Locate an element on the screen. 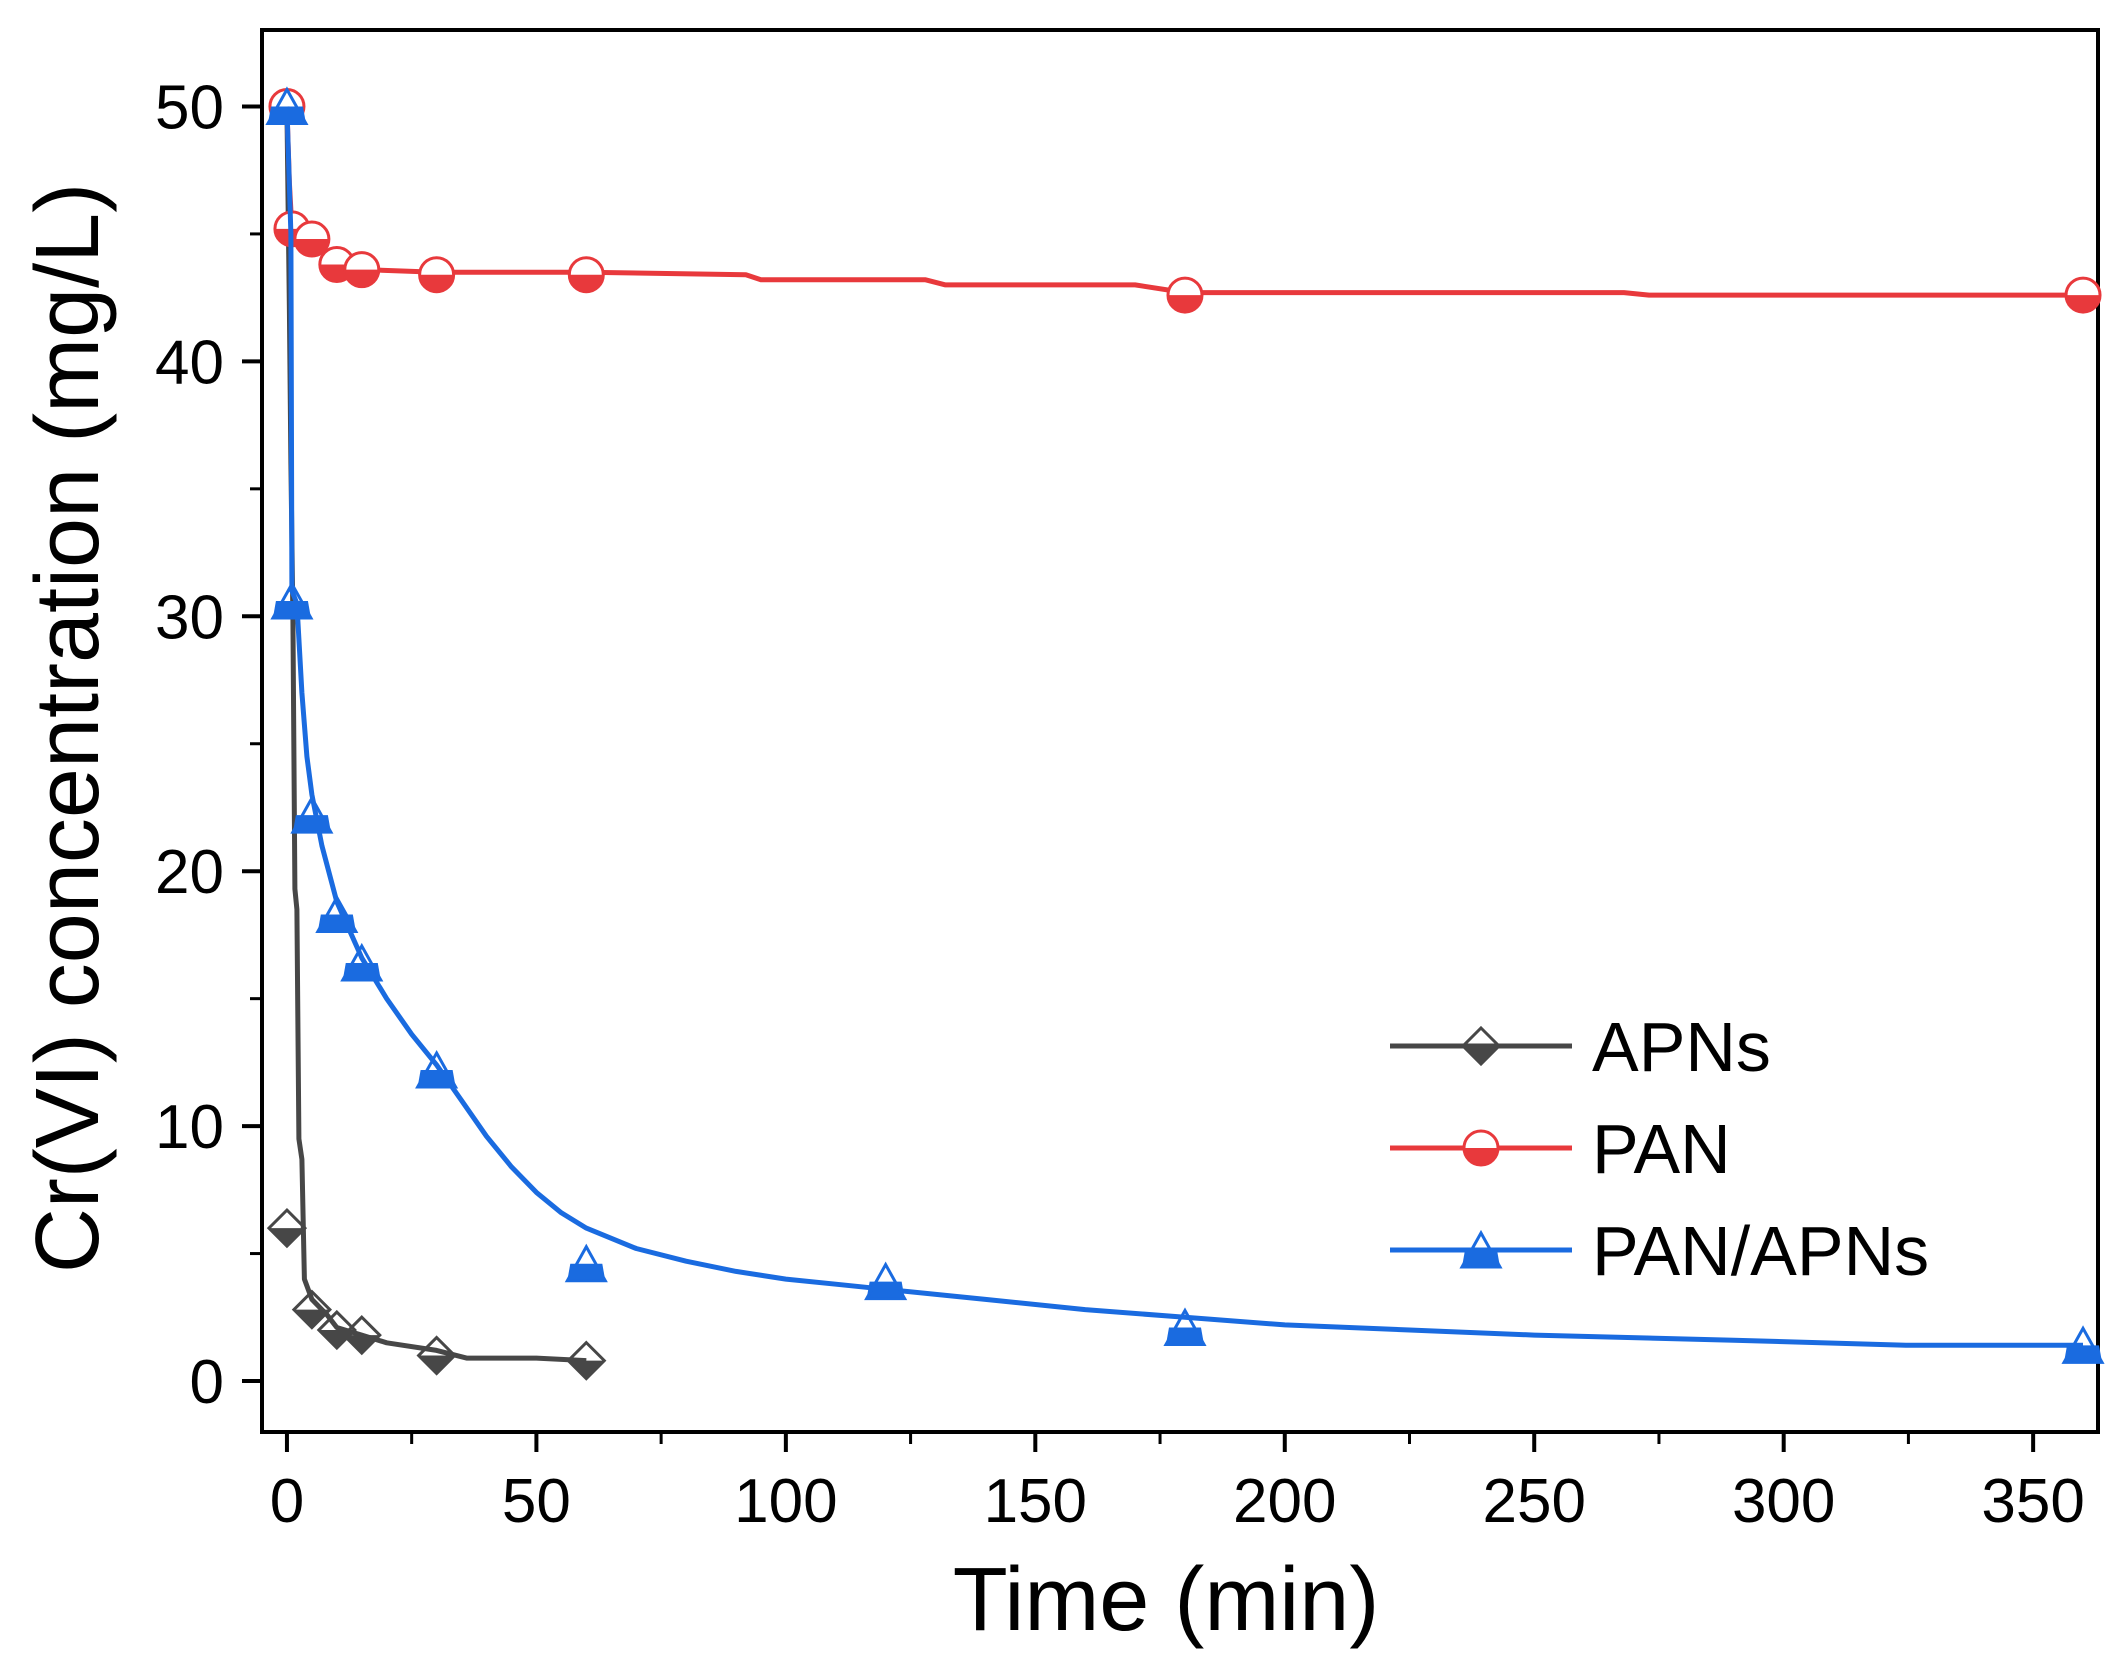 This screenshot has height=1656, width=2115. legend-label-pan-apns: PAN/APNs is located at coordinates (1760, 1251).